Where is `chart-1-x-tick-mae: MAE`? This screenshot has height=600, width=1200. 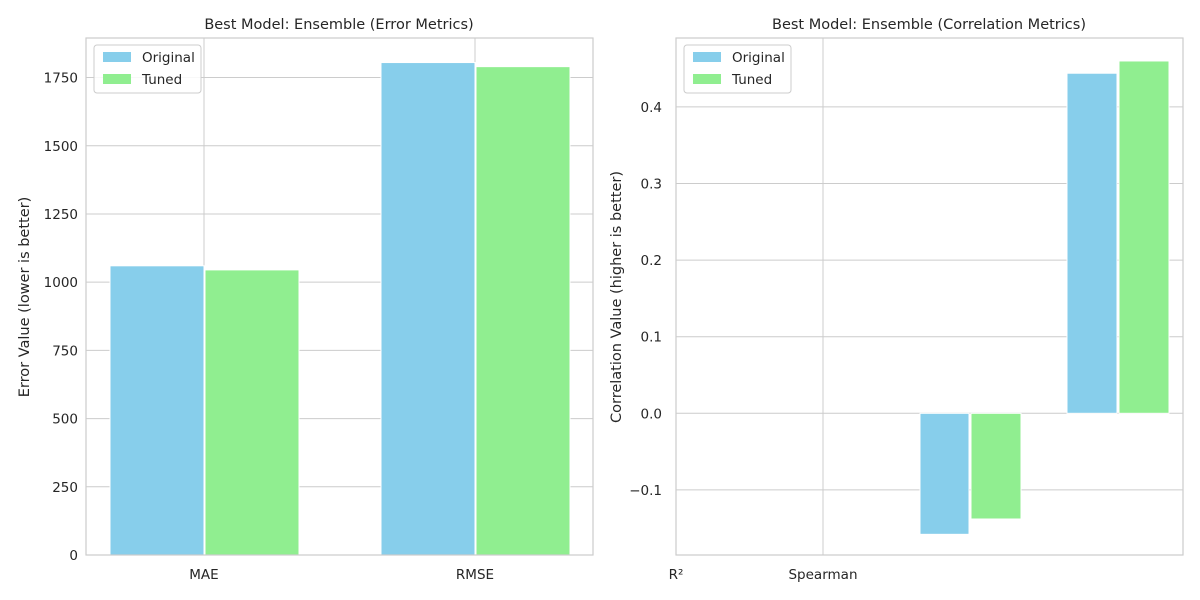 chart-1-x-tick-mae: MAE is located at coordinates (203, 575).